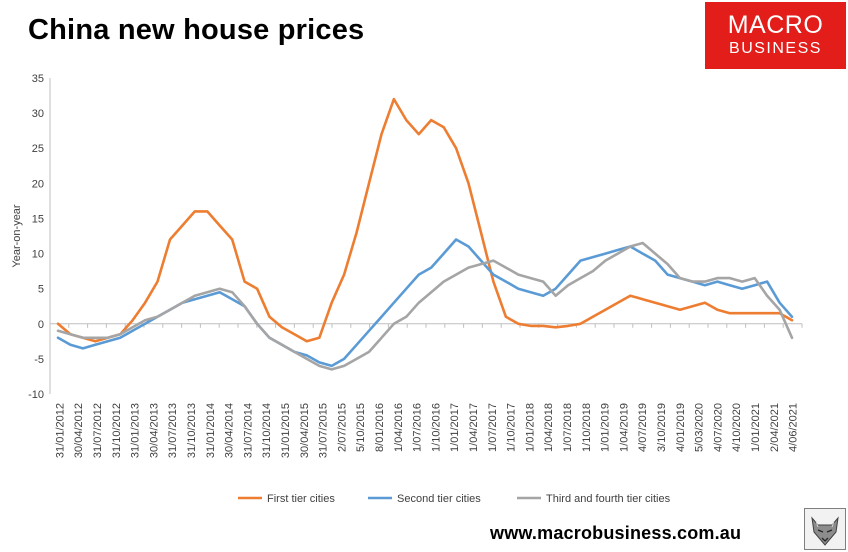 This screenshot has width=848, height=552. Describe the element at coordinates (399, 427) in the screenshot. I see `x-tick-label: 1/04/2016` at that location.